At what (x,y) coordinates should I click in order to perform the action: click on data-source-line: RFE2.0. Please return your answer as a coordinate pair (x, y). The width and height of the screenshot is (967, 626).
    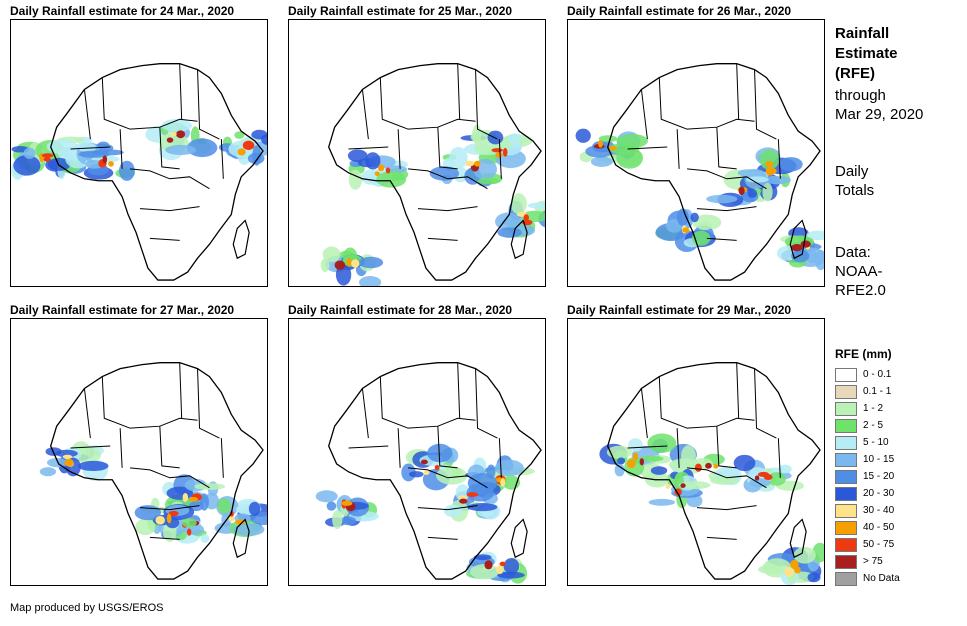
    Looking at the image, I should click on (860, 290).